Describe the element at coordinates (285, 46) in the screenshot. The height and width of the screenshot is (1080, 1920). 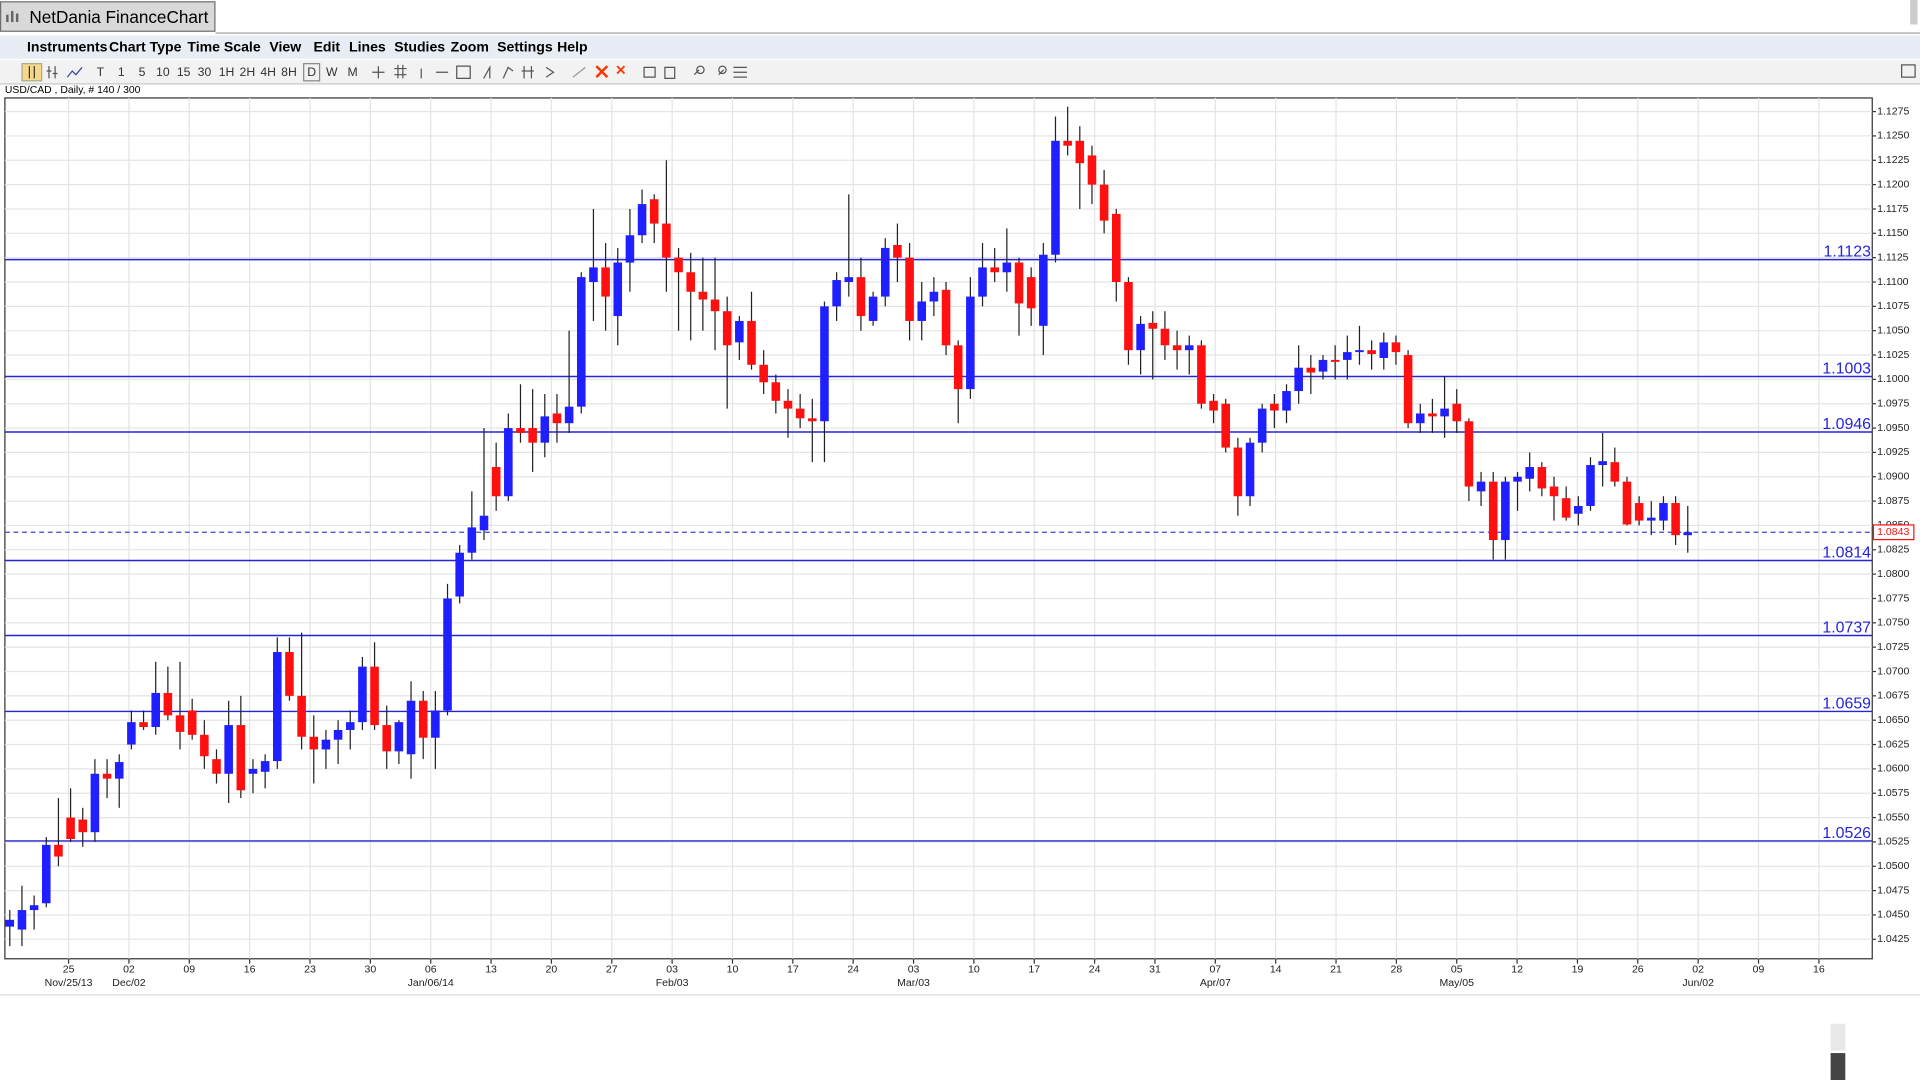
I see `menu-item: View` at that location.